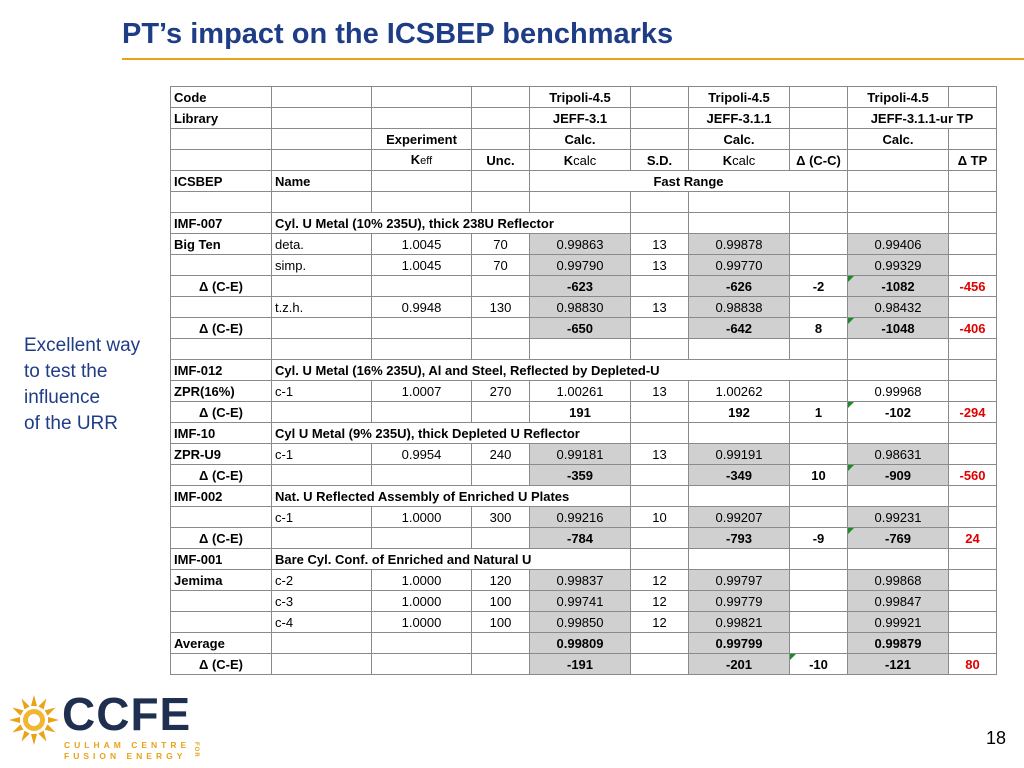 Image resolution: width=1024 pixels, height=768 pixels. I want to click on table-row: Code Tripoli-4.5 Tripoli-4.5 Tripoli-4.5, so click(583, 97).